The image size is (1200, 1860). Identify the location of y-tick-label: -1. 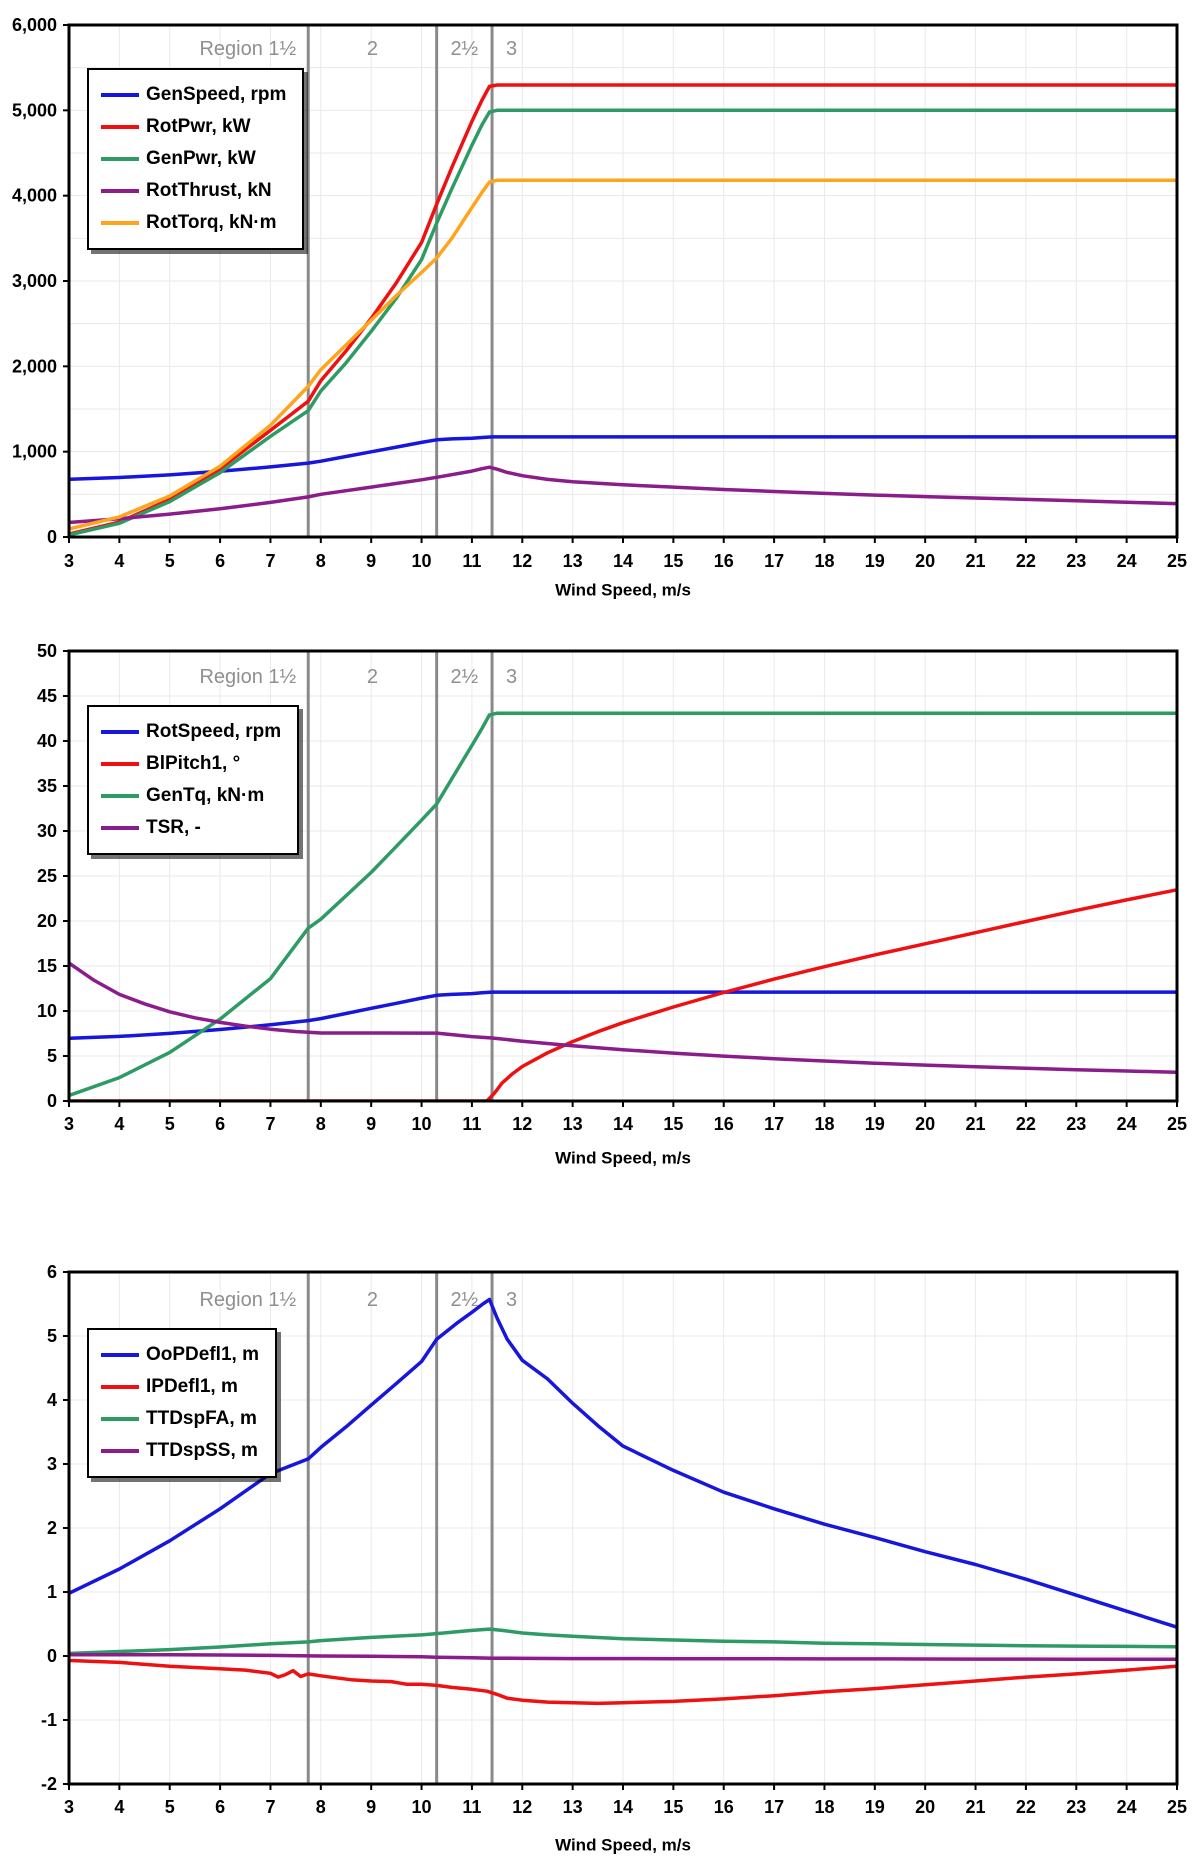
(49, 1720).